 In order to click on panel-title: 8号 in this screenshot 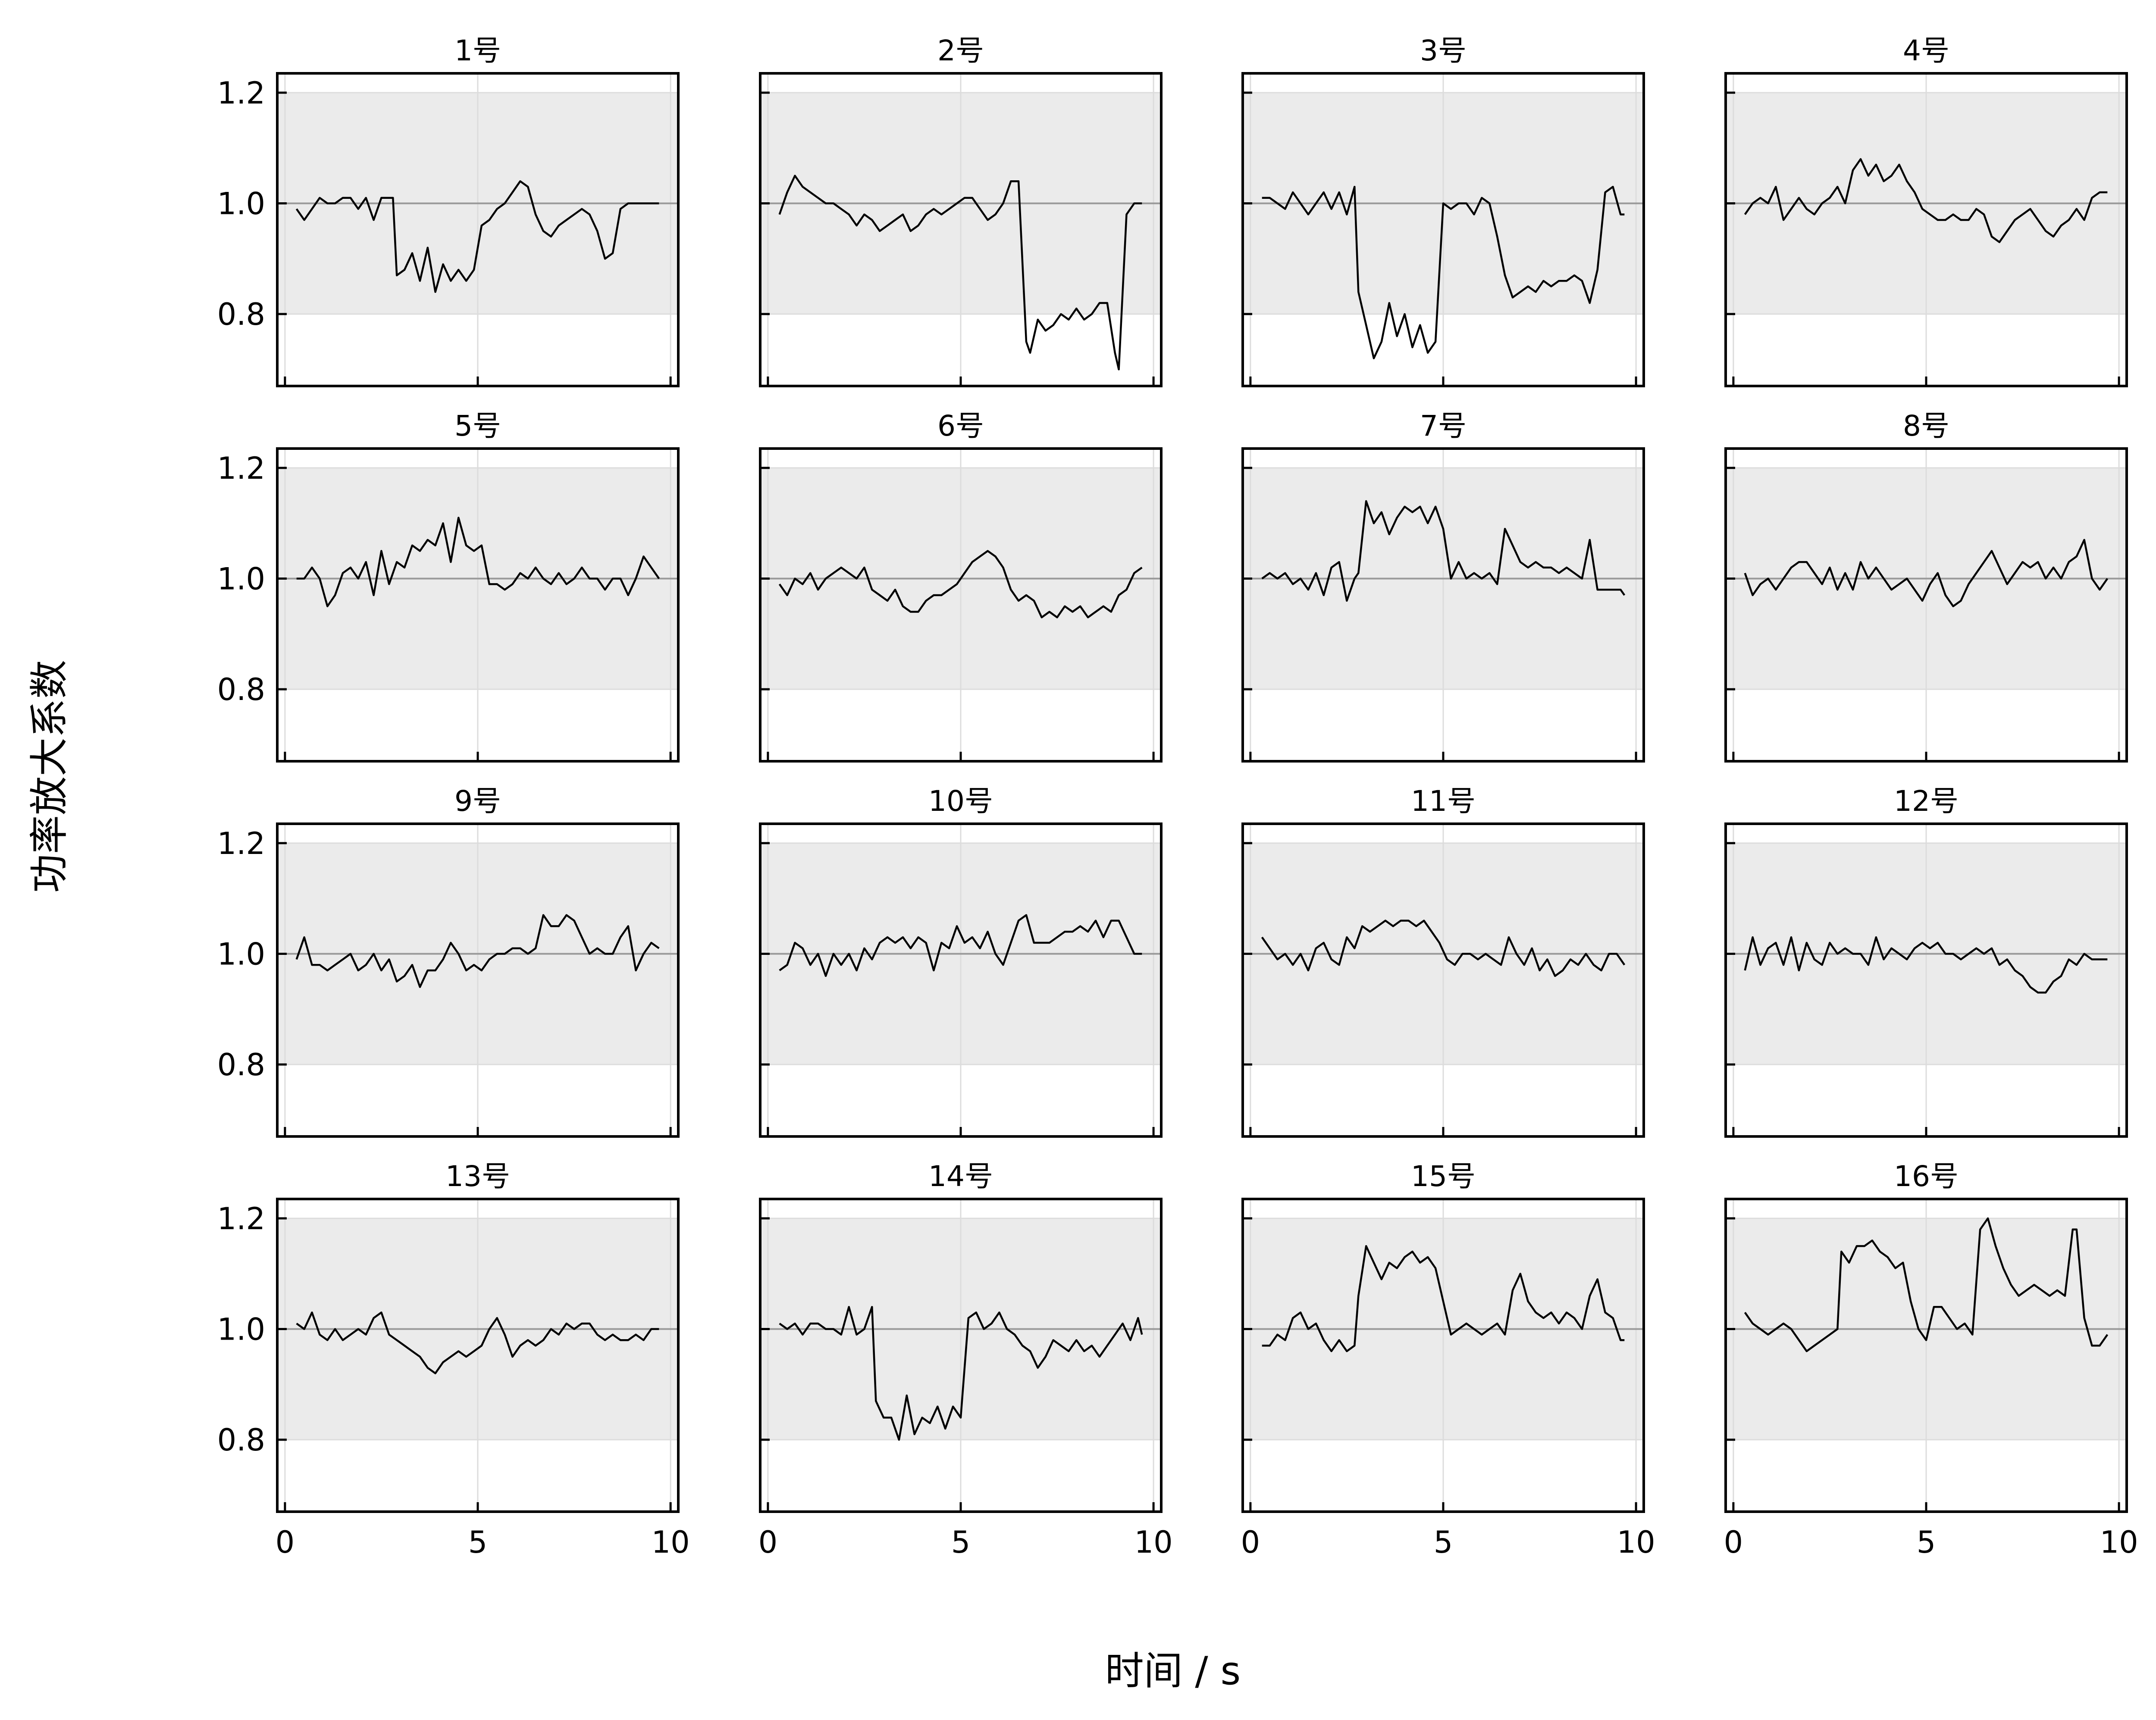, I will do `click(1926, 426)`.